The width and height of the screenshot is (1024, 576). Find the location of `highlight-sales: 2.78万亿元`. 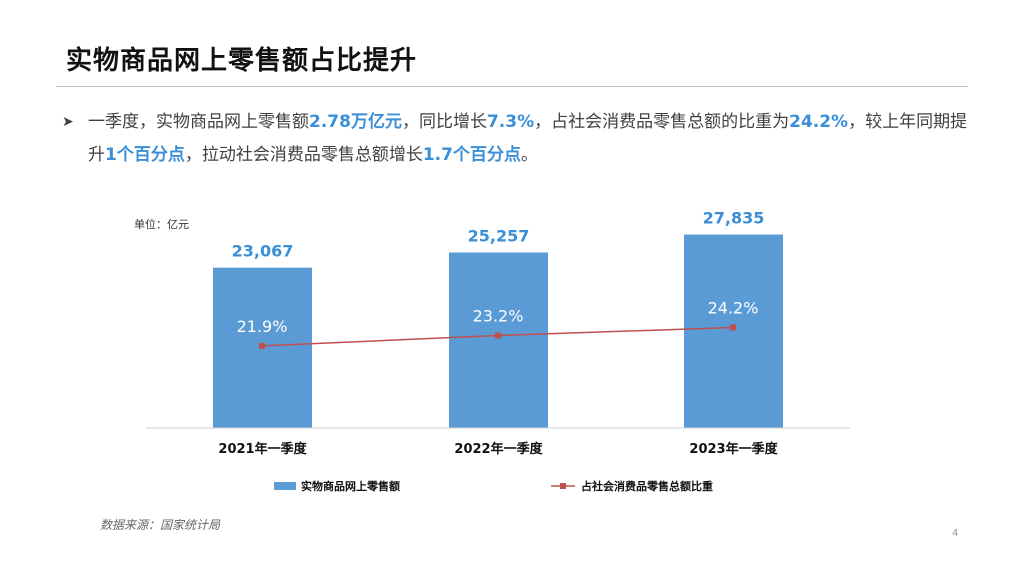

highlight-sales: 2.78万亿元 is located at coordinates (355, 122).